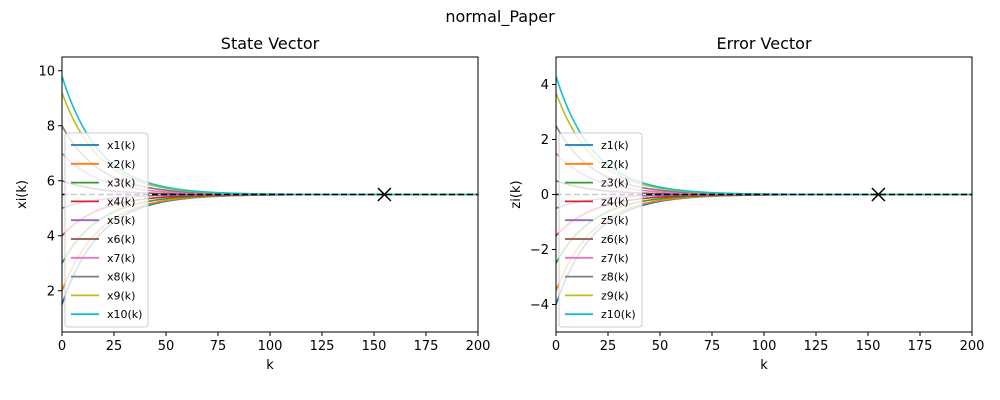 The height and width of the screenshot is (400, 1000). Describe the element at coordinates (615, 220) in the screenshot. I see `legend-entry: z5(k)` at that location.